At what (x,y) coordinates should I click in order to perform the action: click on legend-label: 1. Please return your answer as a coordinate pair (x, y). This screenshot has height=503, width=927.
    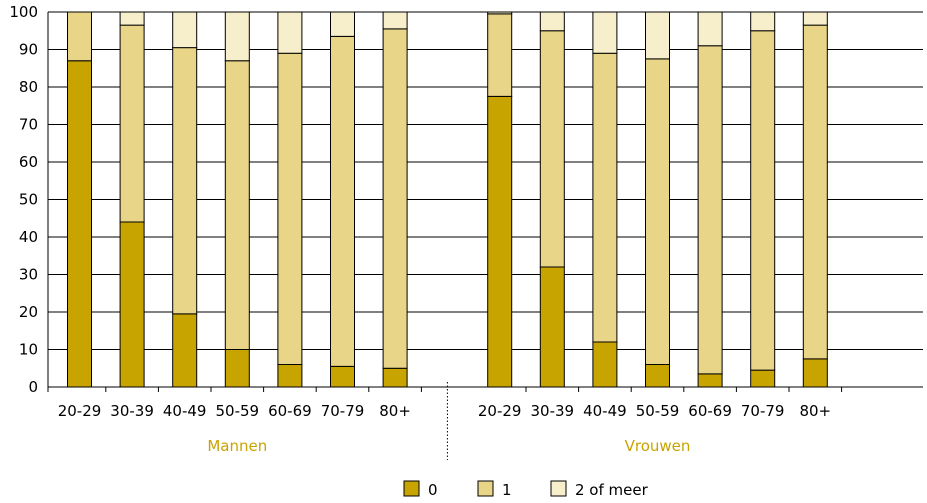
    Looking at the image, I should click on (507, 490).